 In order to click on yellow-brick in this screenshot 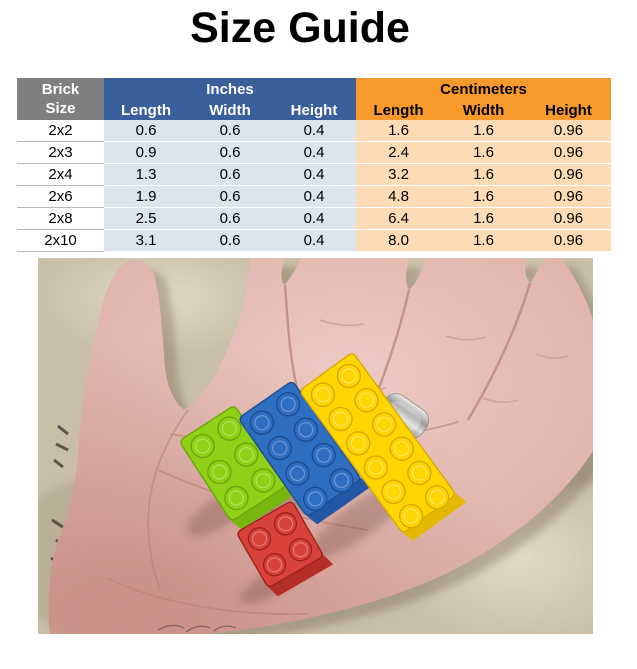, I will do `click(383, 447)`.